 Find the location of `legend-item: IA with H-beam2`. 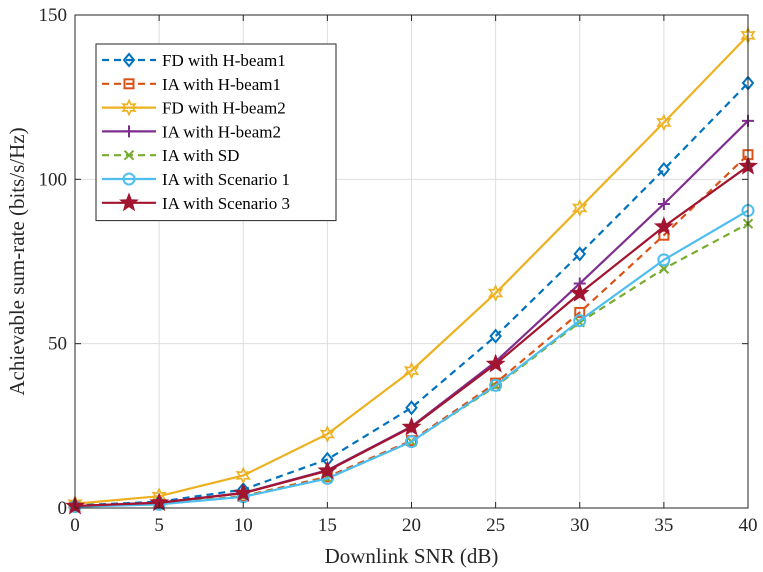

legend-item: IA with H-beam2 is located at coordinates (191, 131).